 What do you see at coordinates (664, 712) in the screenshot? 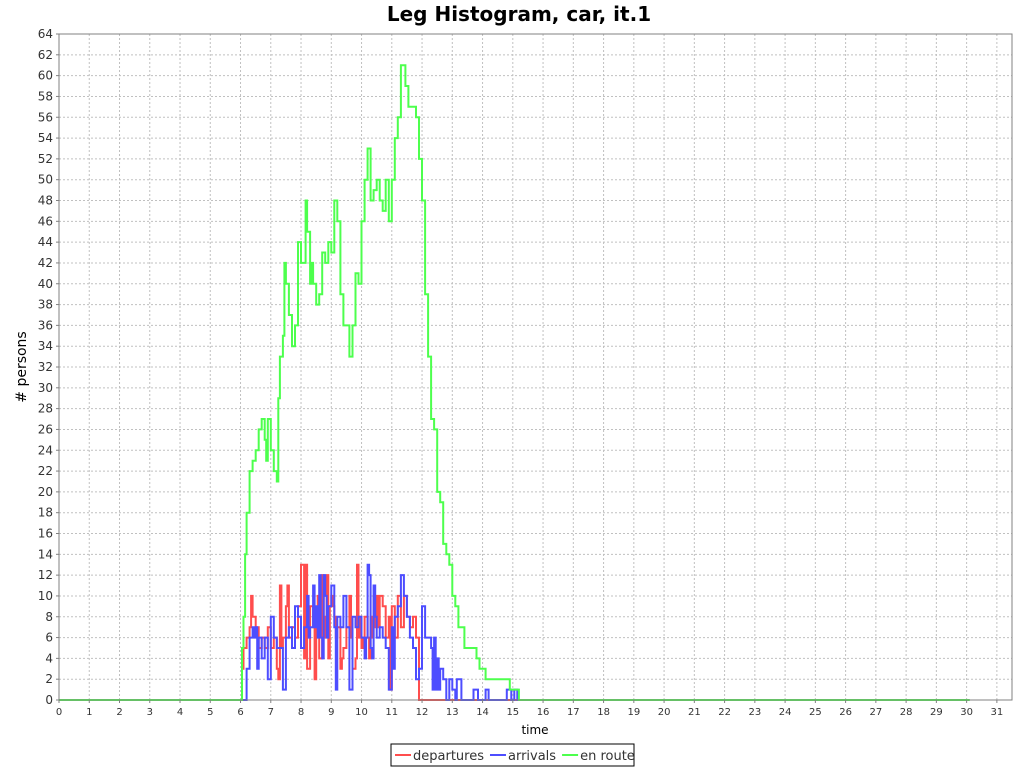
I see `x-tick-label: 20` at bounding box center [664, 712].